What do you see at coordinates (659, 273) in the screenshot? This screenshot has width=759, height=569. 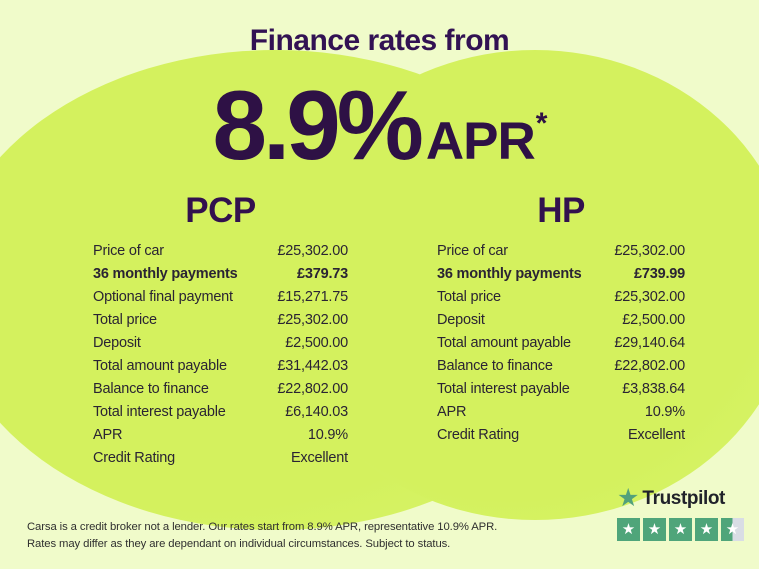 I see `finance-row-value: £739.99` at bounding box center [659, 273].